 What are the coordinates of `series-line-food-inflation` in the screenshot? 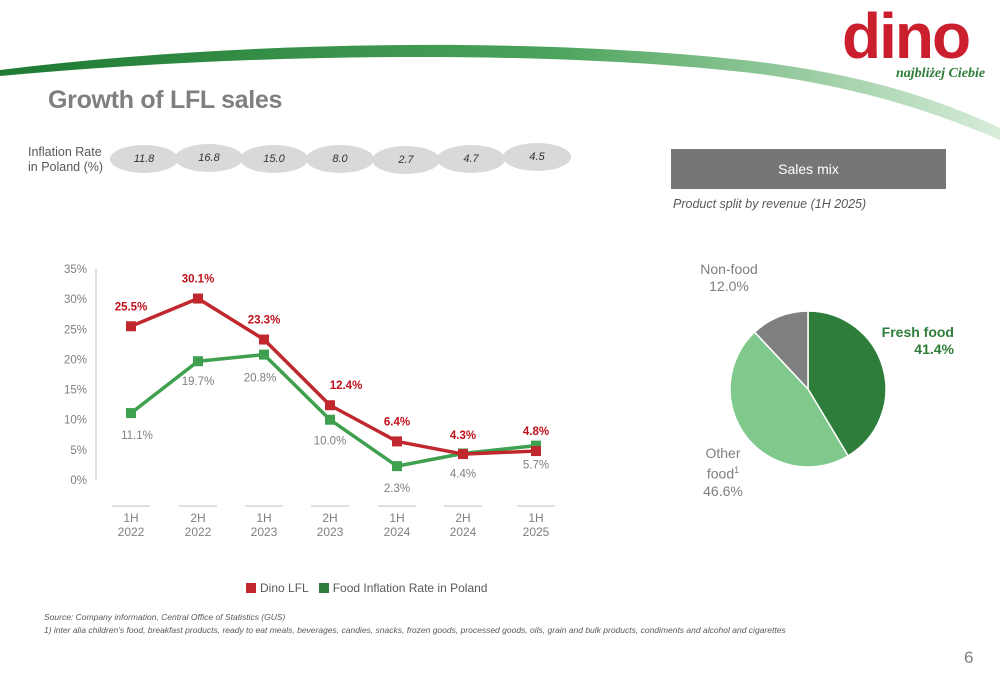 It's located at (333, 410).